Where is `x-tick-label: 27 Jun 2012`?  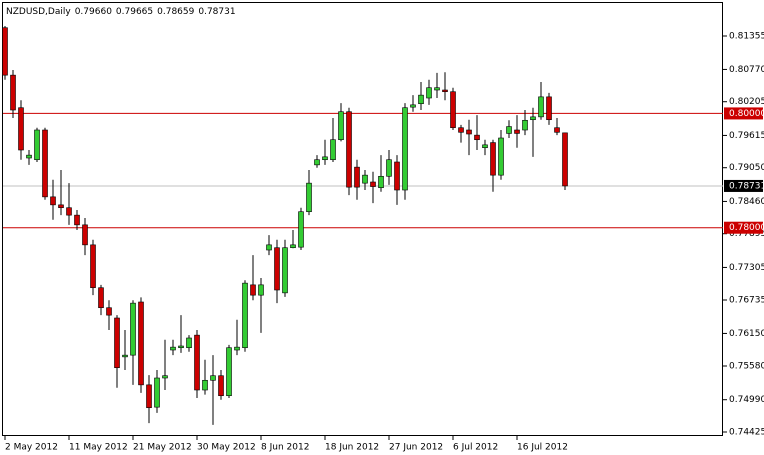
x-tick-label: 27 Jun 2012 is located at coordinates (416, 448).